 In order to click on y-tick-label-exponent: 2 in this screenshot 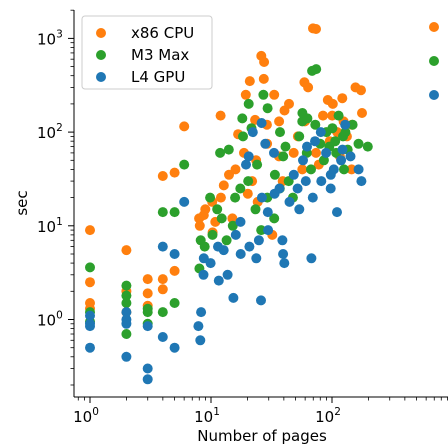, I will do `click(59, 128)`.